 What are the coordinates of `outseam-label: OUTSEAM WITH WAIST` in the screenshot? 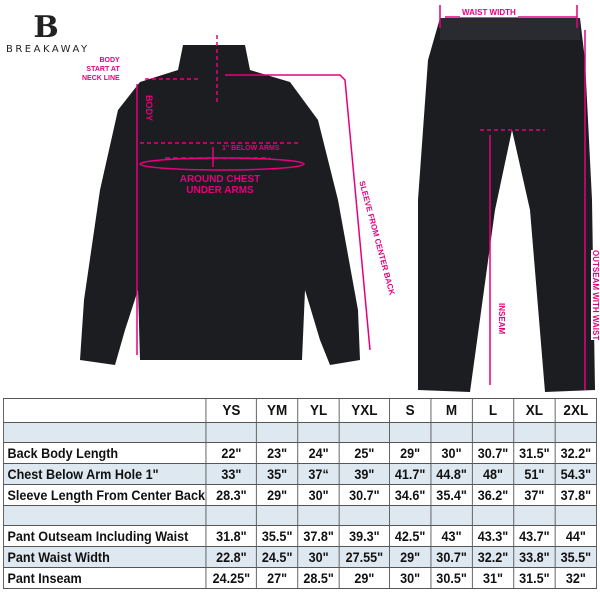 It's located at (595, 295).